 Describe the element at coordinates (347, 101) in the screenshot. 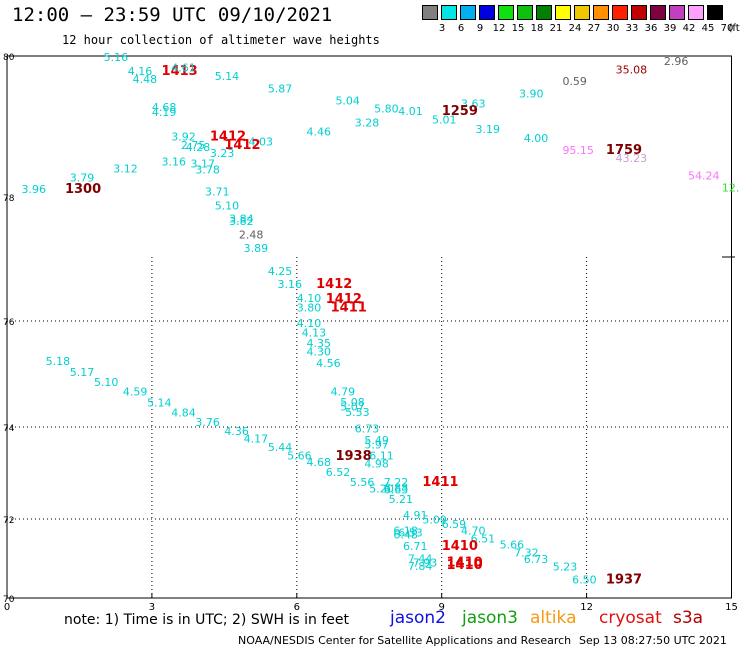

I see `swh-observation: 5.04` at that location.